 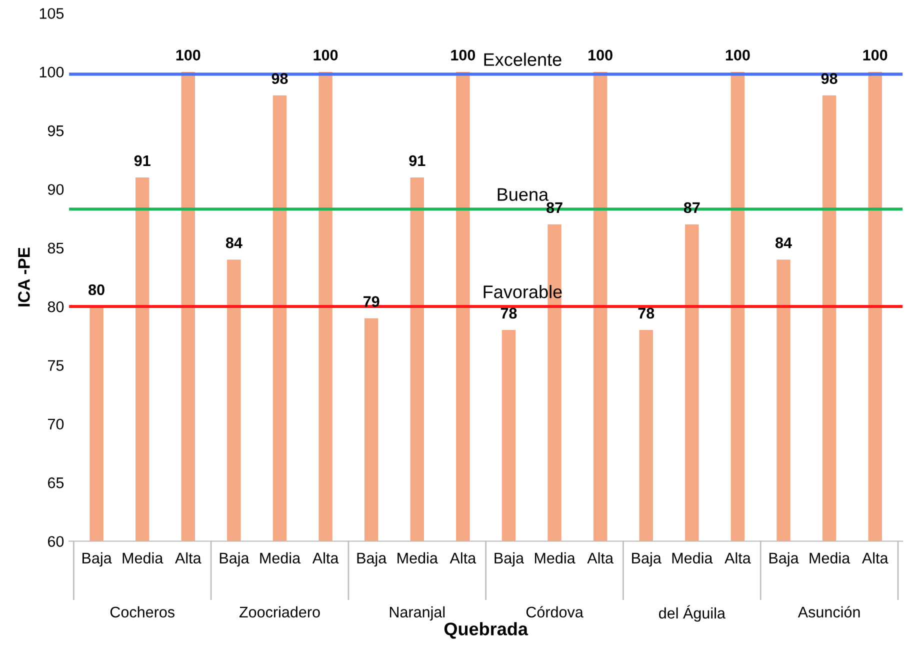 I want to click on text: Córdova, so click(x=555, y=612).